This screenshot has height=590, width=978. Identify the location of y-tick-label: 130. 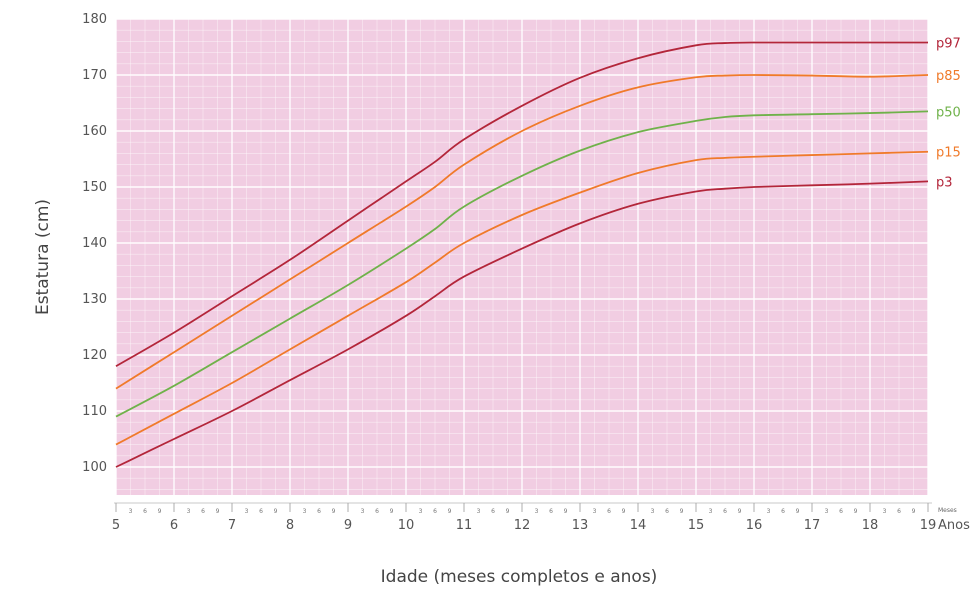
(94, 299).